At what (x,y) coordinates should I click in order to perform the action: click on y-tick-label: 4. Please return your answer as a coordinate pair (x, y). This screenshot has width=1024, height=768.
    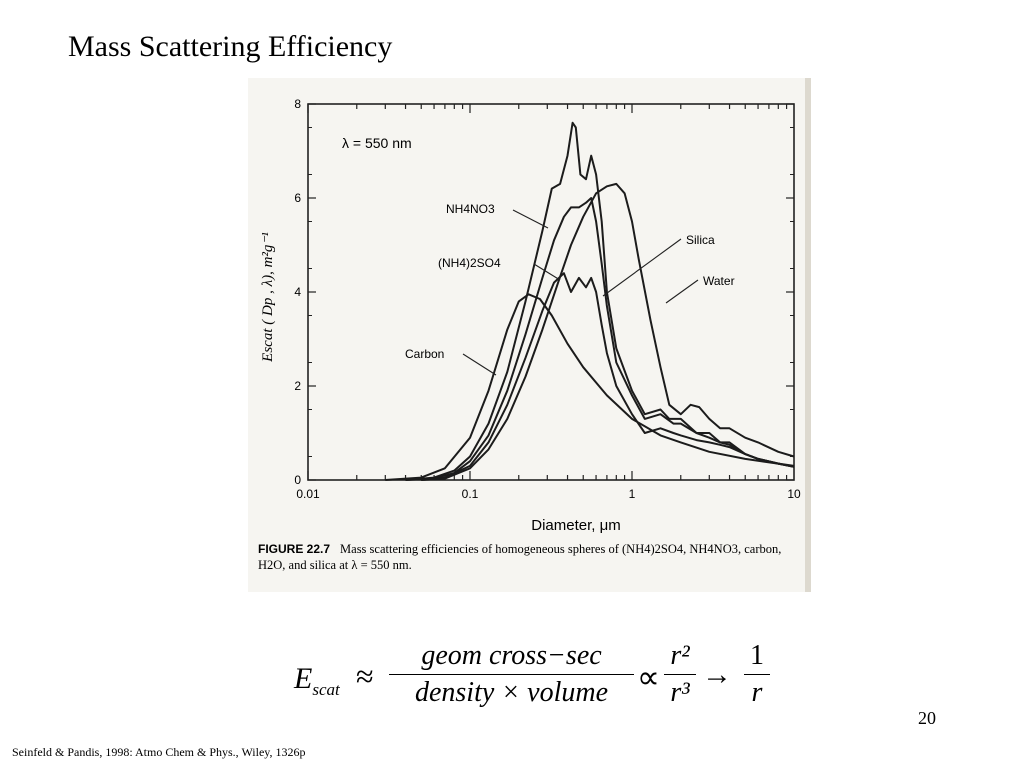
    Looking at the image, I should click on (297, 292).